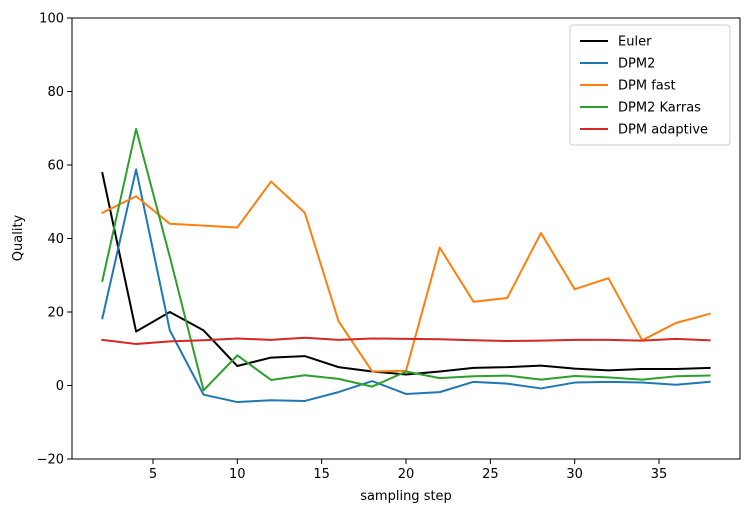 The width and height of the screenshot is (750, 516). What do you see at coordinates (659, 474) in the screenshot?
I see `x-tick-label: 35` at bounding box center [659, 474].